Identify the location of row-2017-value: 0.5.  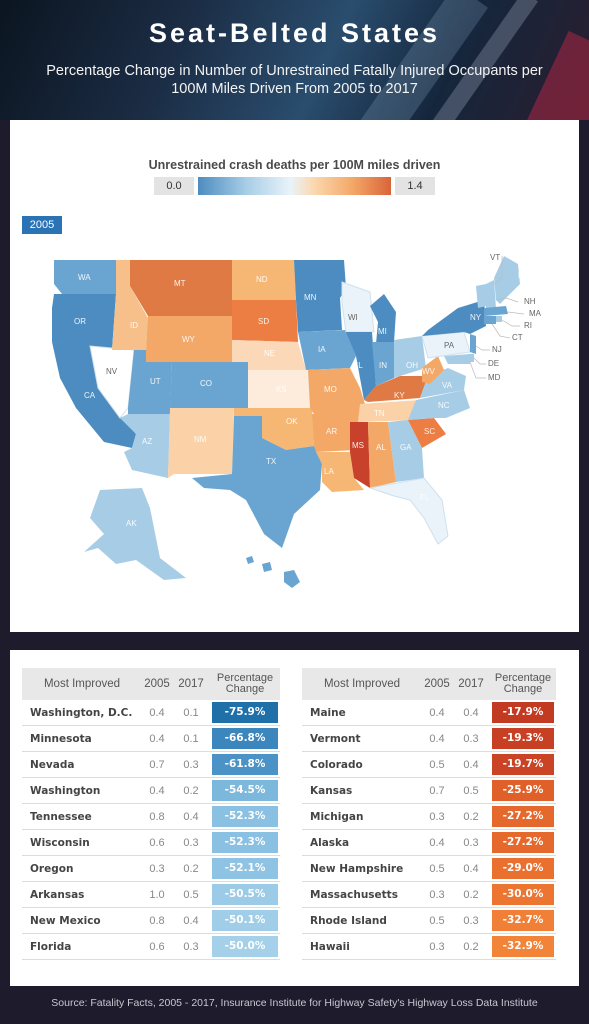
(471, 790).